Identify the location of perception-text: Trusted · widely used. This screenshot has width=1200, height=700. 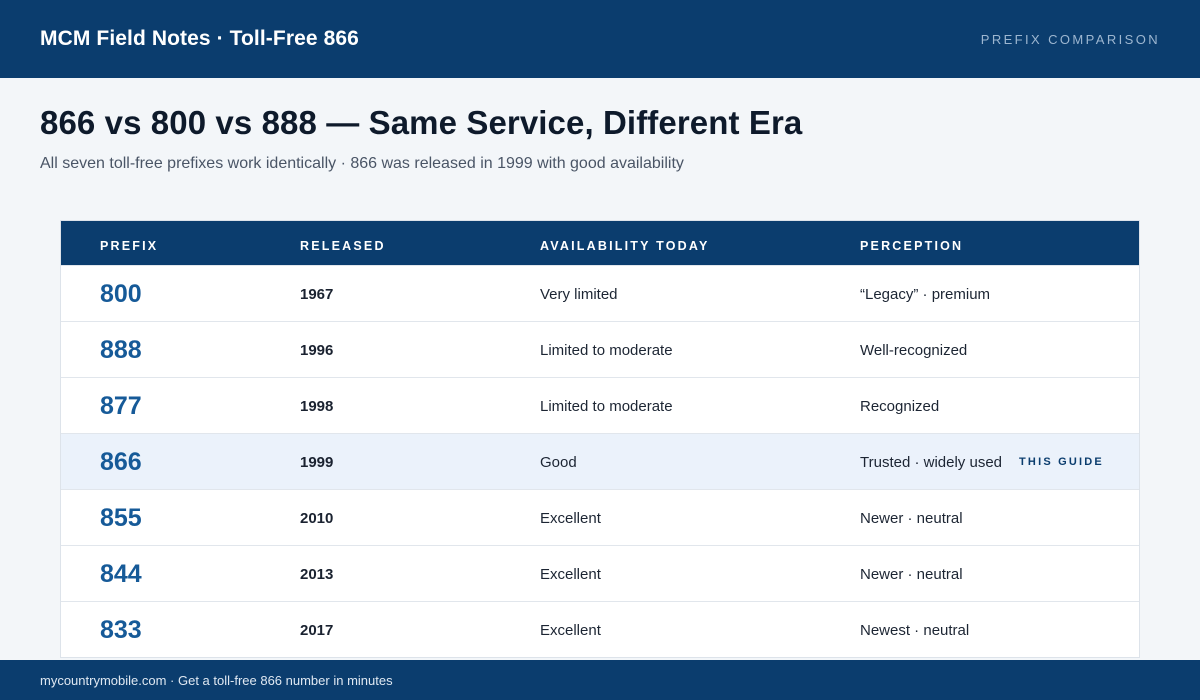
(931, 462).